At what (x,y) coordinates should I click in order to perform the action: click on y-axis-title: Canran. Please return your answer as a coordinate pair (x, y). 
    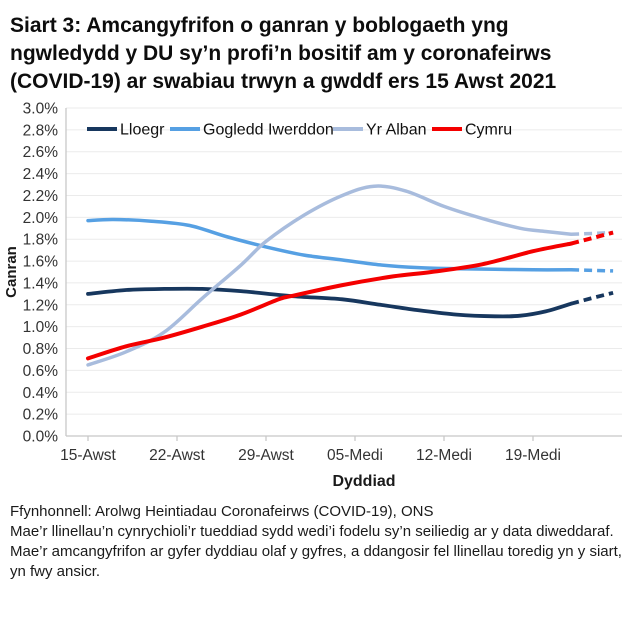
    Looking at the image, I should click on (11, 272).